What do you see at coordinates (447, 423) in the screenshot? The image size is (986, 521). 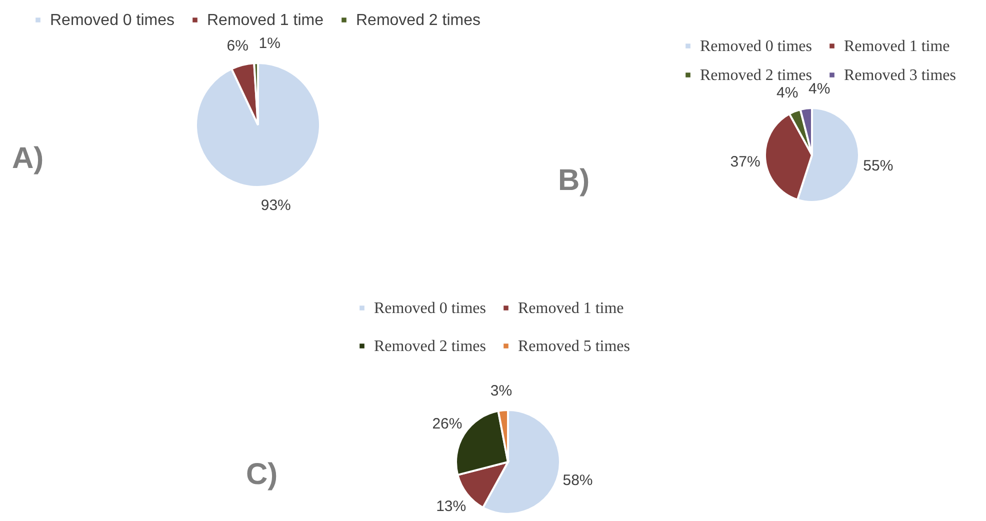 I see `data-label: 26%` at bounding box center [447, 423].